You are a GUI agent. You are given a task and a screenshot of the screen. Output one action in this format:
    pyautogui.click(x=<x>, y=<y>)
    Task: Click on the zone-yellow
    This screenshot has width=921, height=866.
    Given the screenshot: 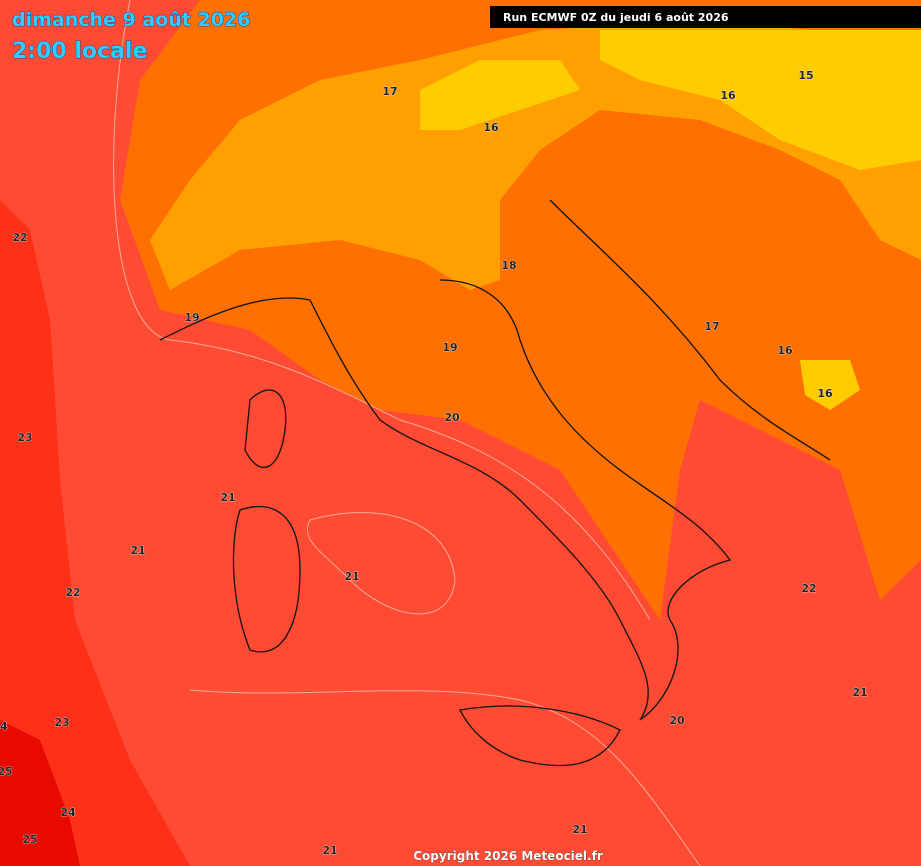 What is the action you would take?
    pyautogui.click(x=760, y=100)
    